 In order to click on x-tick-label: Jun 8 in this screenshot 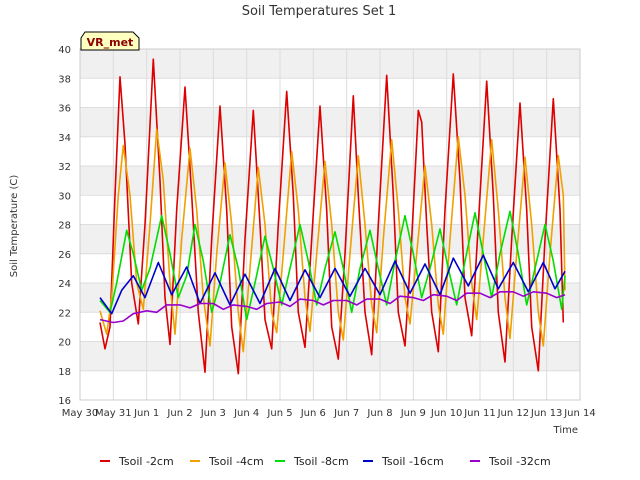, I will do `click(379, 413)`.